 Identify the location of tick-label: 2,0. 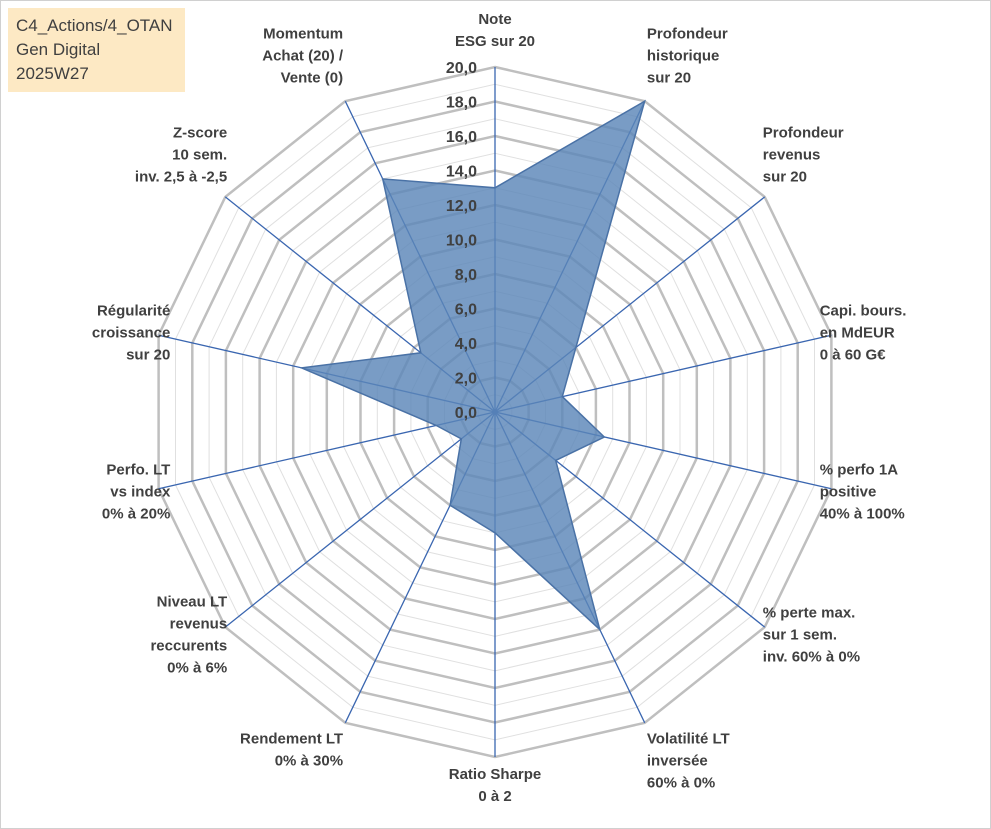
(466, 379).